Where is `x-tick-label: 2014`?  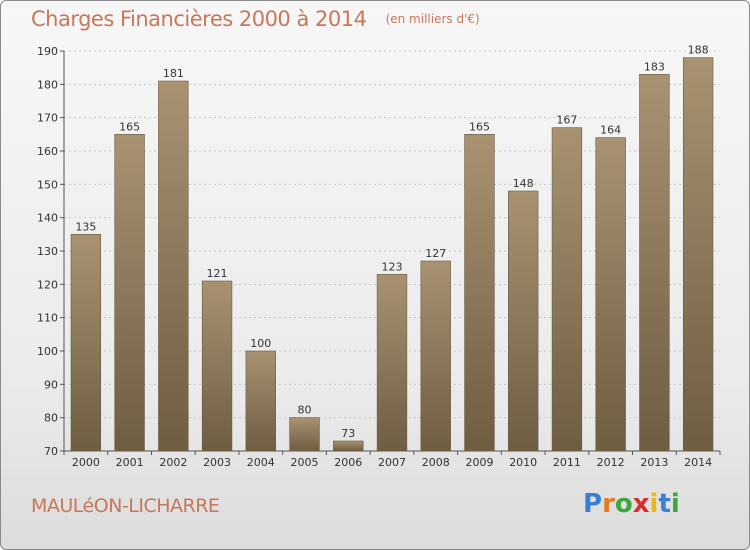 x-tick-label: 2014 is located at coordinates (698, 462).